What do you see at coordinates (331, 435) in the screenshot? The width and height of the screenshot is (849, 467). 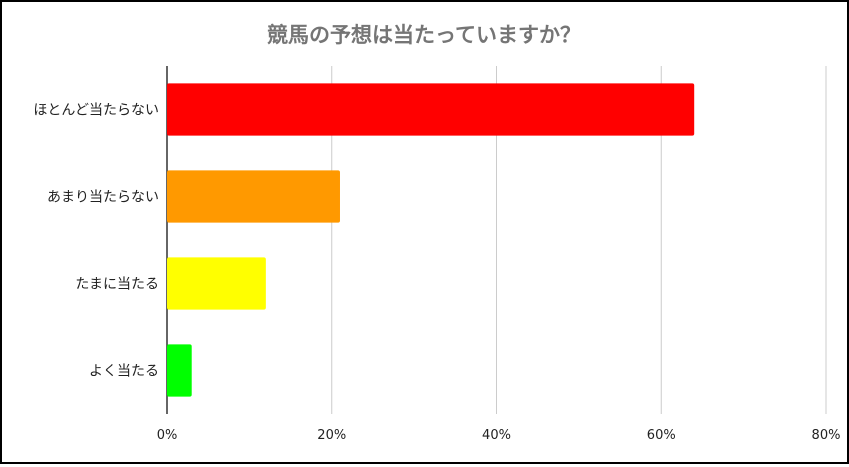 I see `x-tick-label: 20%` at bounding box center [331, 435].